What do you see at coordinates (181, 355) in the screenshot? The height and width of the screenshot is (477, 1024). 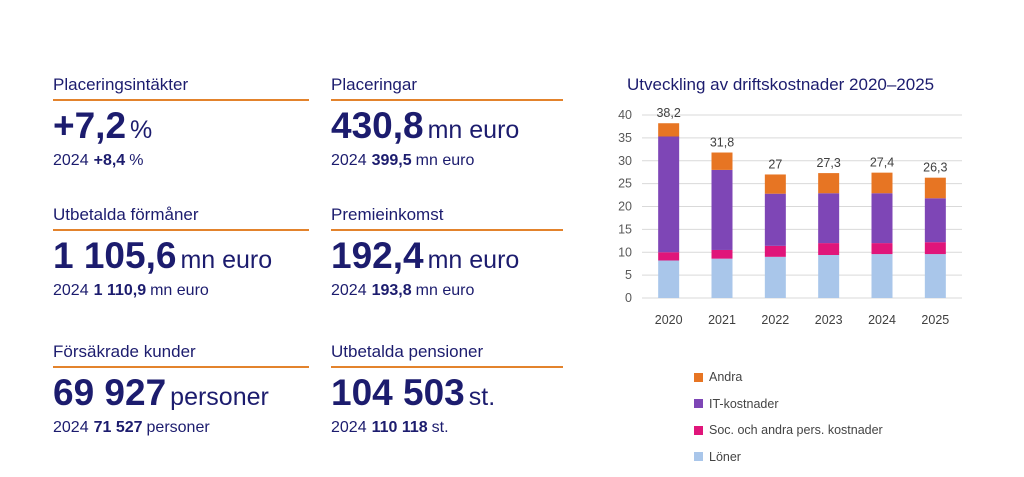 I see `kpi-title: Försäkrade kunder` at bounding box center [181, 355].